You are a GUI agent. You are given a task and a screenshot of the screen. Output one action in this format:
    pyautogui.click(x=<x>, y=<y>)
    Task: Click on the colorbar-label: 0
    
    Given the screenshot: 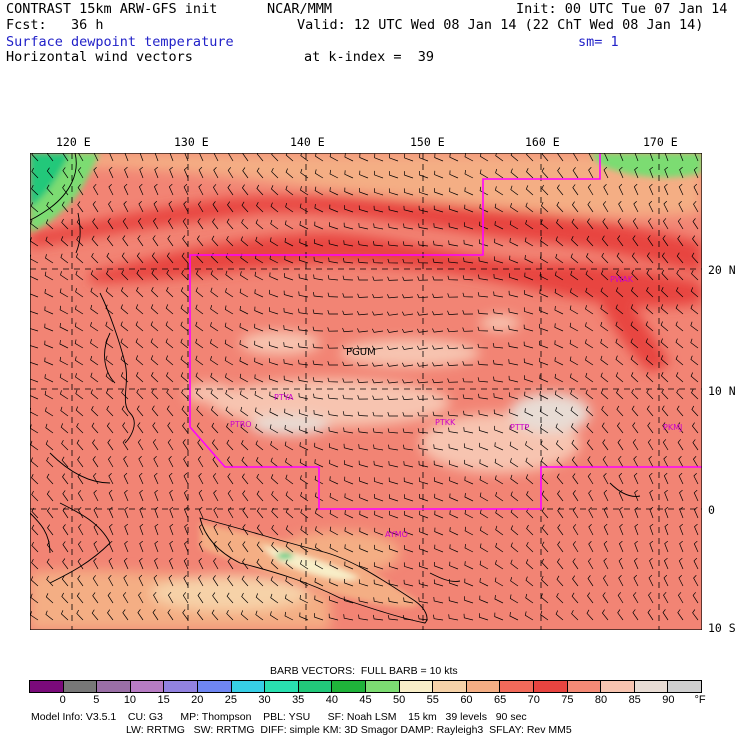 What is the action you would take?
    pyautogui.click(x=62, y=700)
    